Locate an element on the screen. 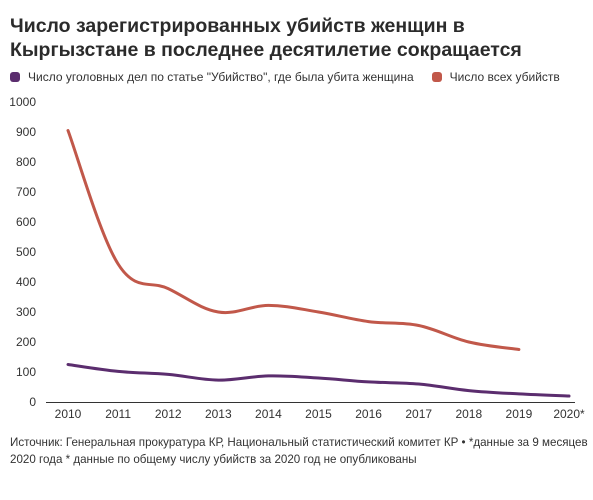  series-line-women-cases is located at coordinates (318, 380).